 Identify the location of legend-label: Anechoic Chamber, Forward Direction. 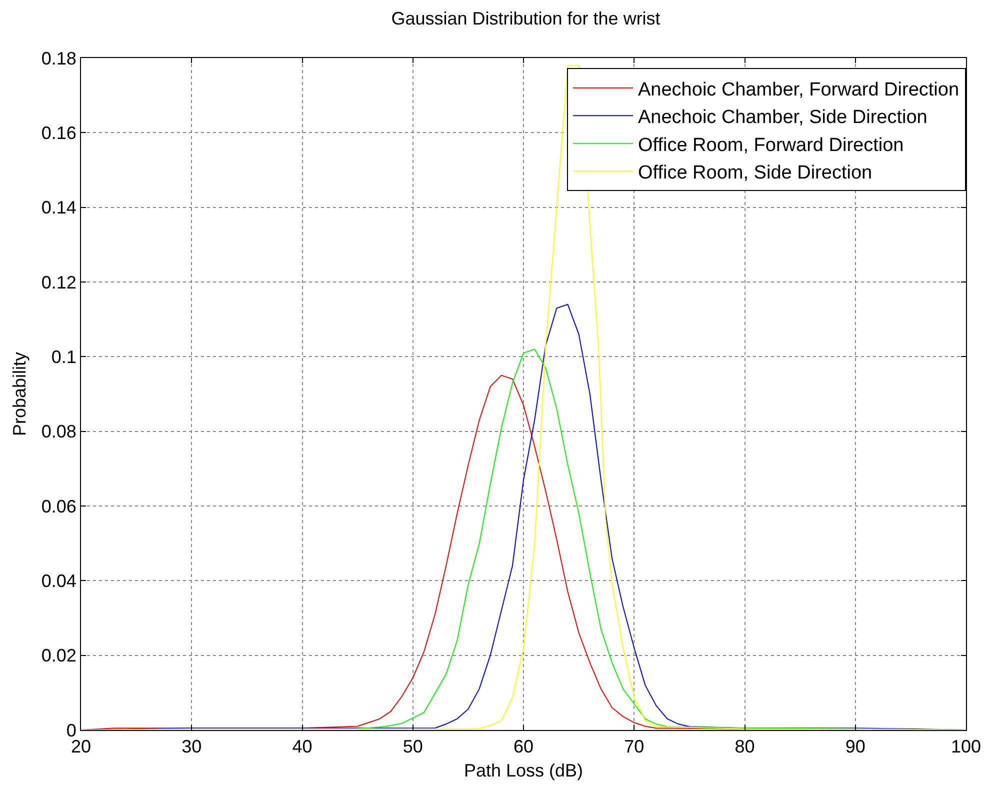
(799, 89).